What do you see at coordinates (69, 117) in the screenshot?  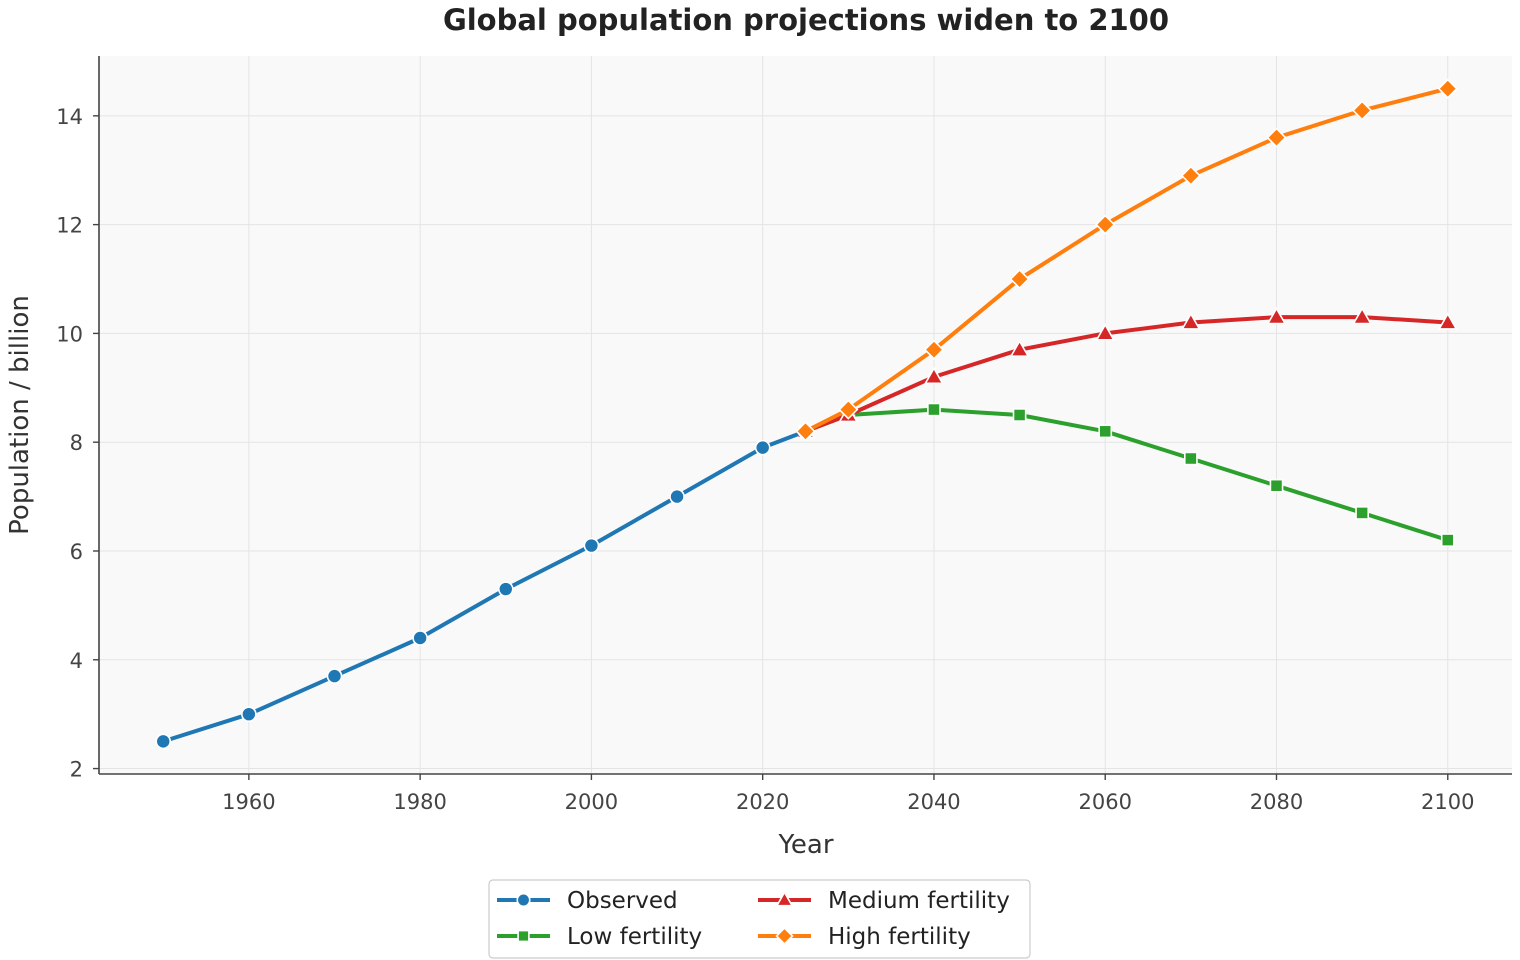 I see `y-tick-label: 14` at bounding box center [69, 117].